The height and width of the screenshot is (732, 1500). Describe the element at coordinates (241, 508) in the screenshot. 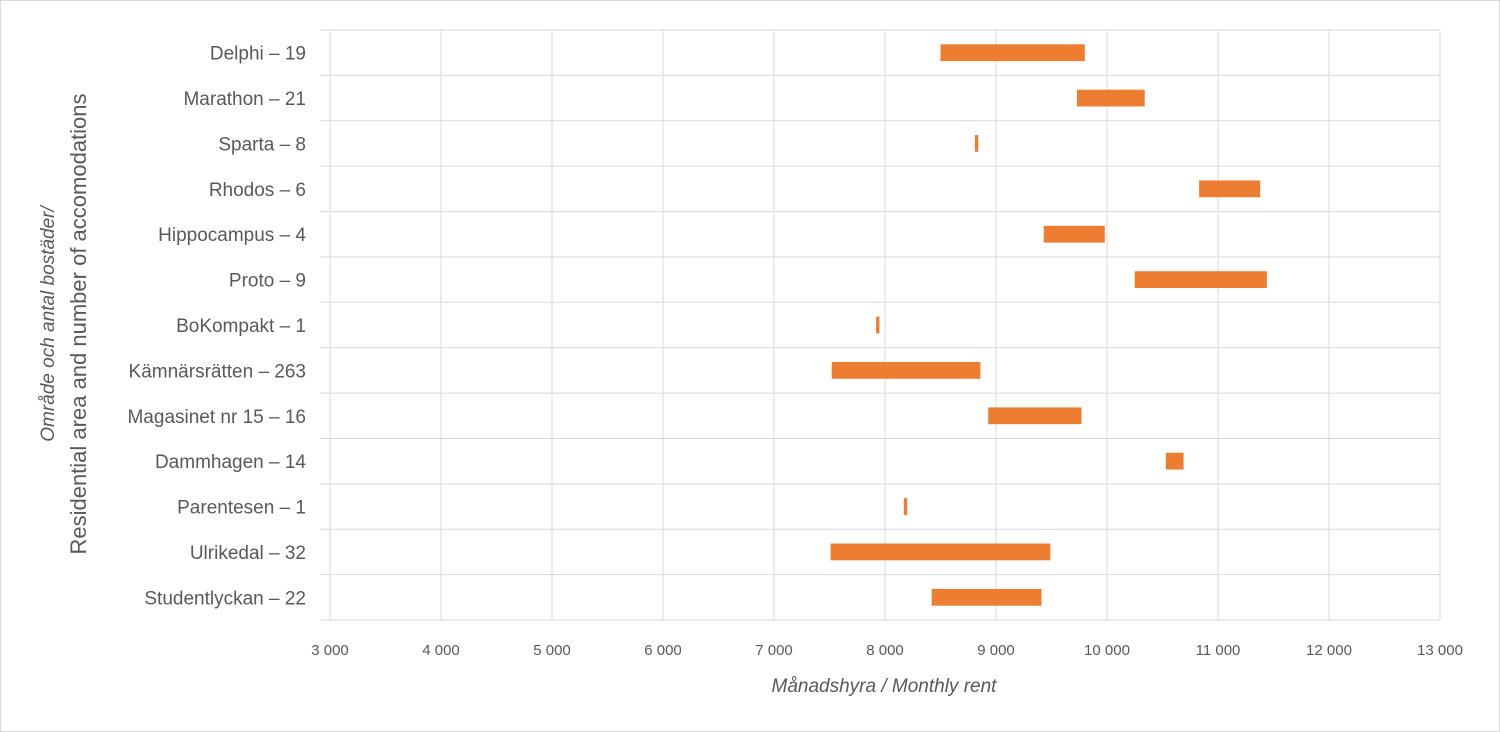

I see `category-label-10: Parentesen – 1` at that location.